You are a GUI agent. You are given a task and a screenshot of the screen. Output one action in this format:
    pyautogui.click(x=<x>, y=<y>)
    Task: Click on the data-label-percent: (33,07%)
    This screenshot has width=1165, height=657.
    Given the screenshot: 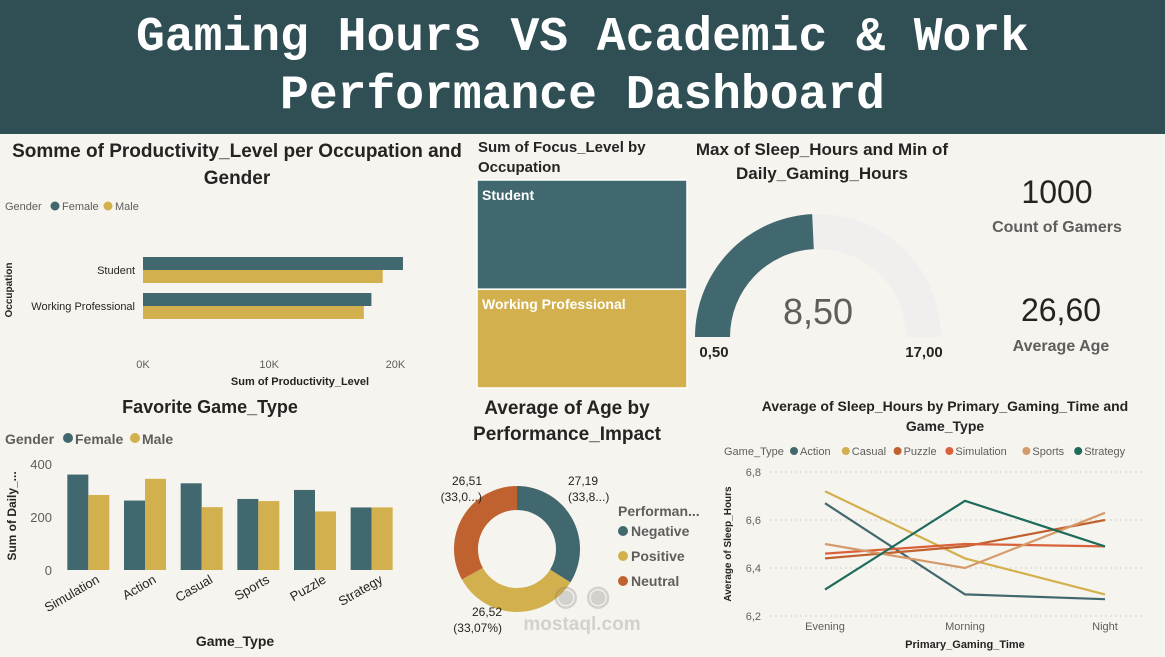 What is the action you would take?
    pyautogui.click(x=477, y=628)
    